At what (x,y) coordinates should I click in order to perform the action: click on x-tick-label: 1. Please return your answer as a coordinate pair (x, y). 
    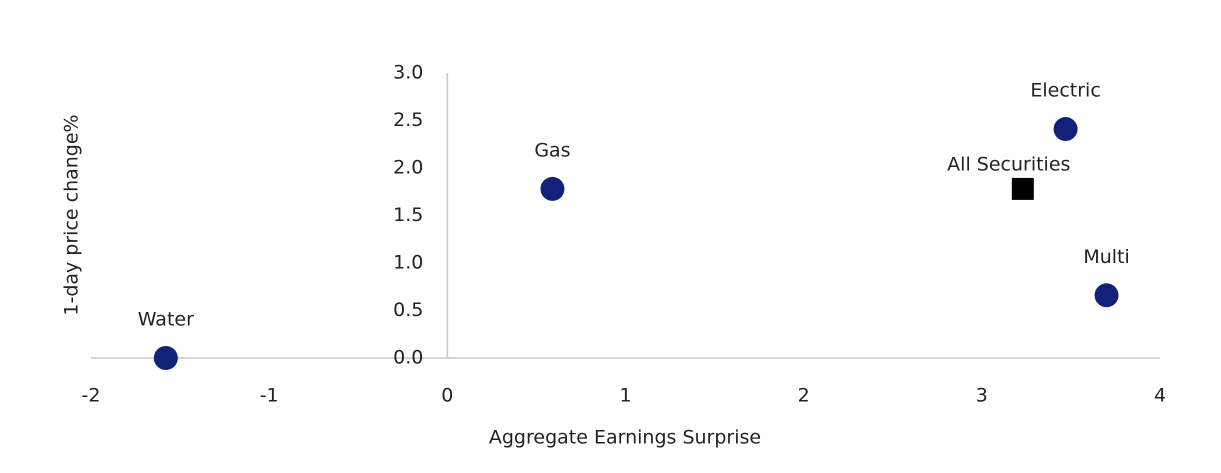
    Looking at the image, I should click on (625, 396).